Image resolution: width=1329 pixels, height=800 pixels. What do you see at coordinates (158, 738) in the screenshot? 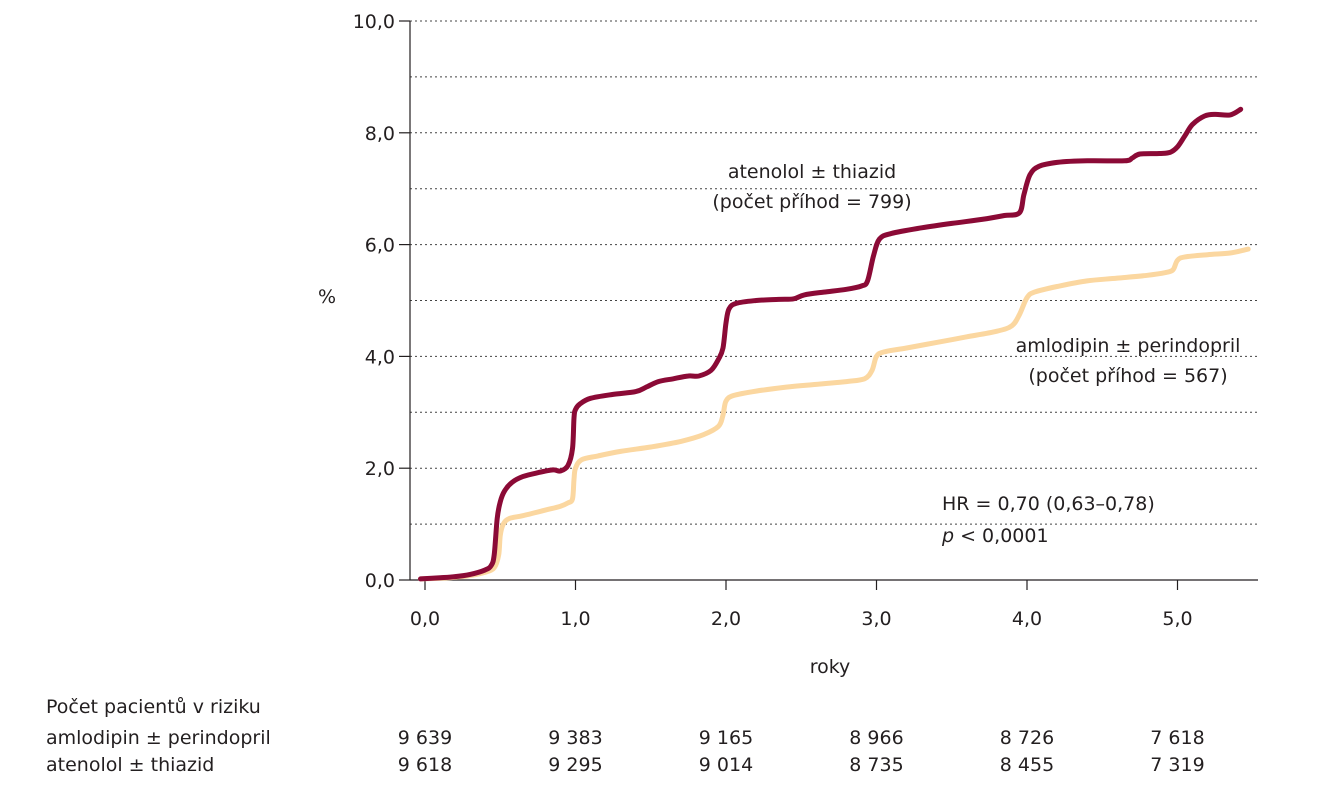
I see `at-risk-row-label: amlodipin ± perindopril` at bounding box center [158, 738].